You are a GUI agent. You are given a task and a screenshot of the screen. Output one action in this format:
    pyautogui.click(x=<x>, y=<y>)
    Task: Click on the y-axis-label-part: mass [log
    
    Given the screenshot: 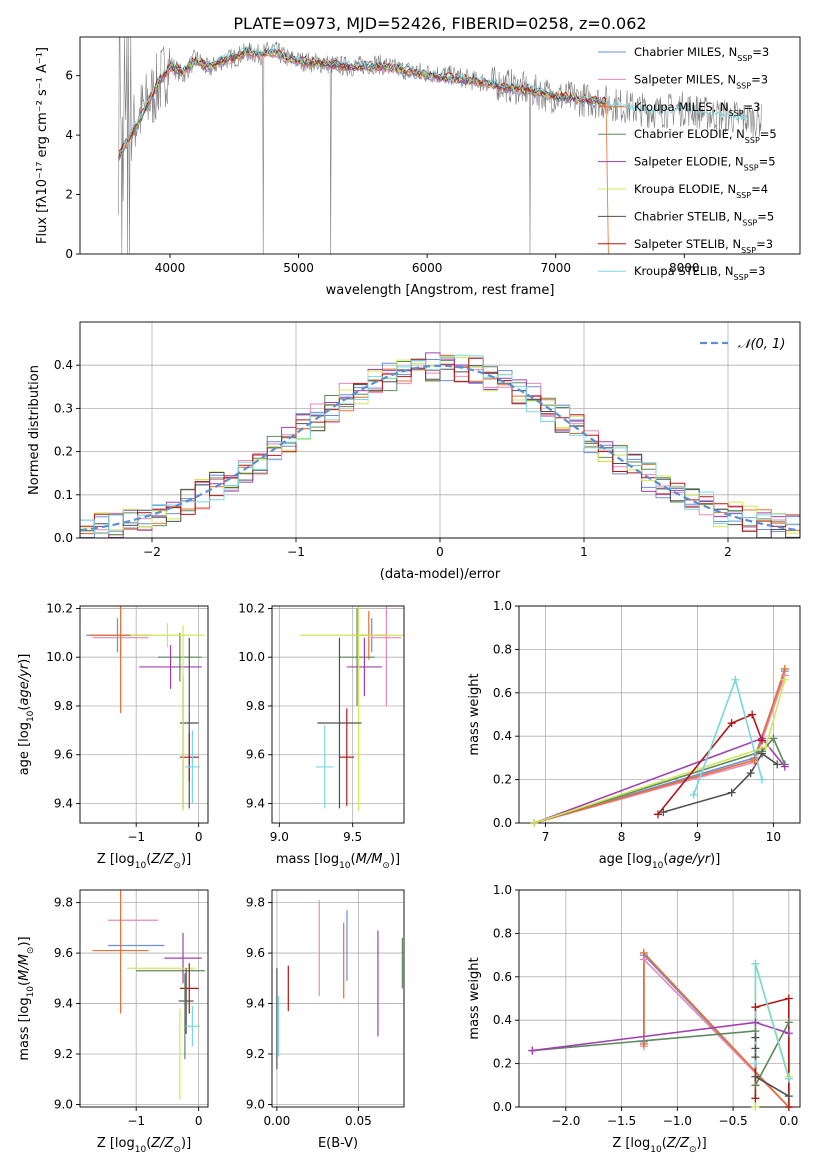 What is the action you would take?
    pyautogui.click(x=24, y=1028)
    